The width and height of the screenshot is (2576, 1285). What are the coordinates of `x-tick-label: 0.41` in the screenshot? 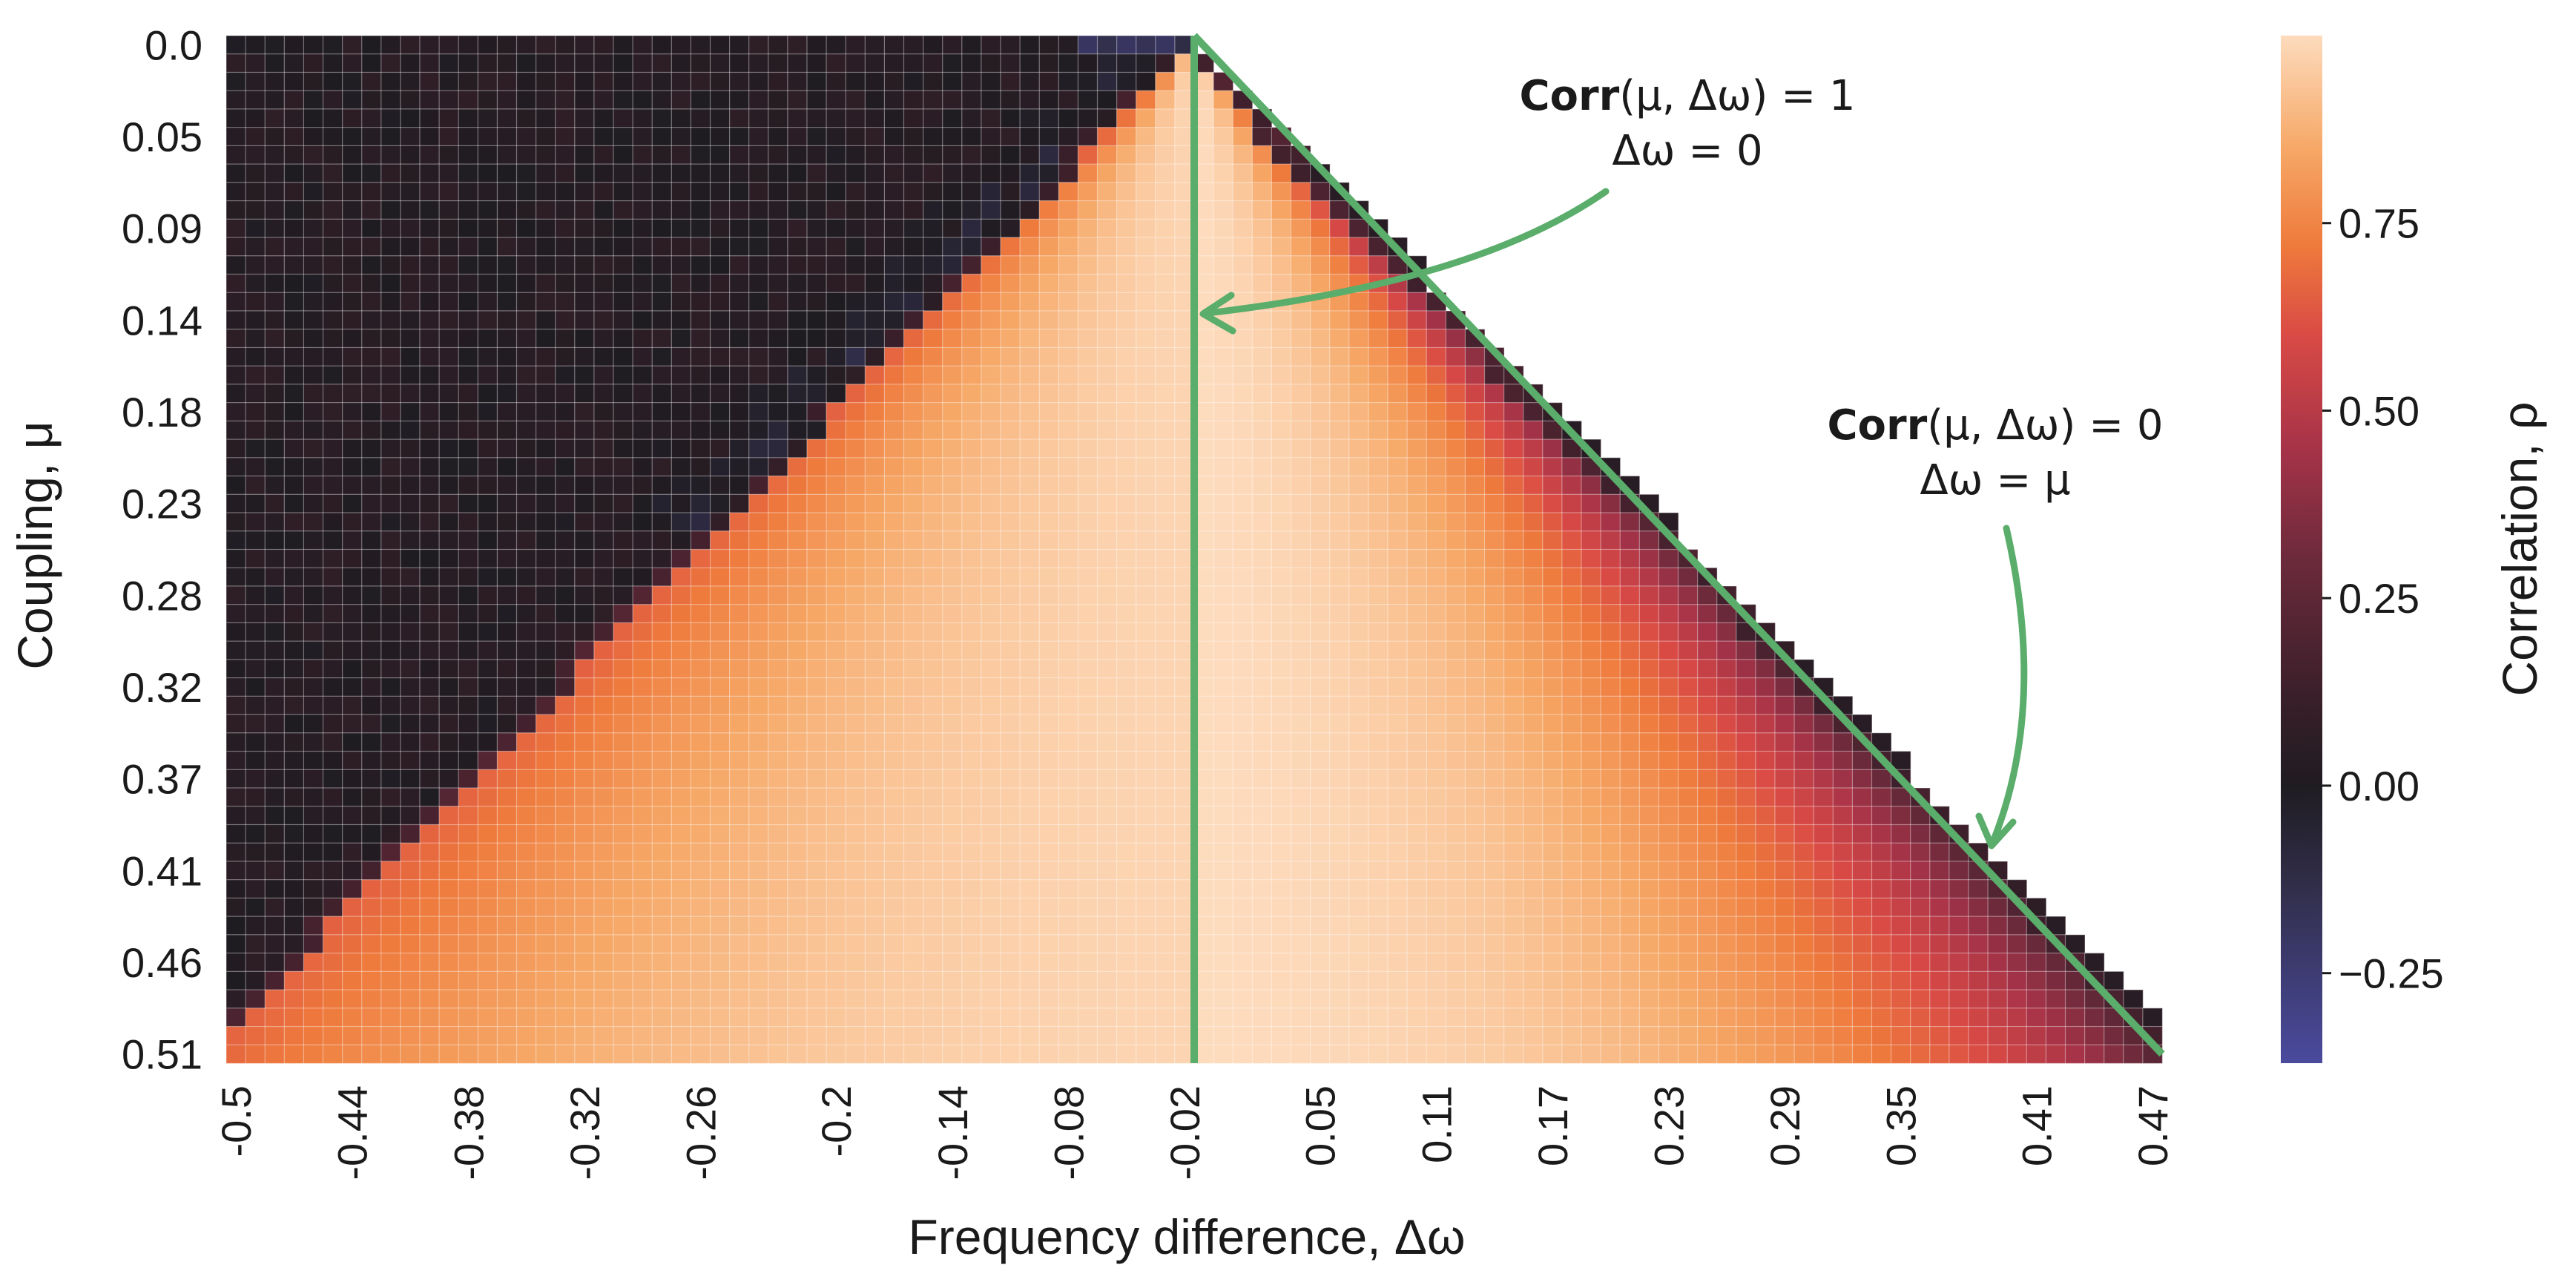 It's located at (2037, 1125).